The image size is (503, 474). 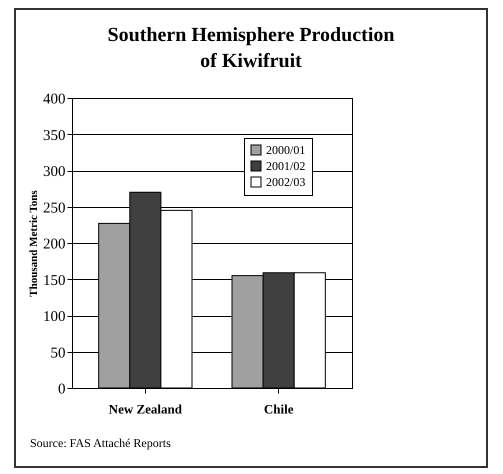 I want to click on y-axis-title: Thousand Metric Tons, so click(x=34, y=243).